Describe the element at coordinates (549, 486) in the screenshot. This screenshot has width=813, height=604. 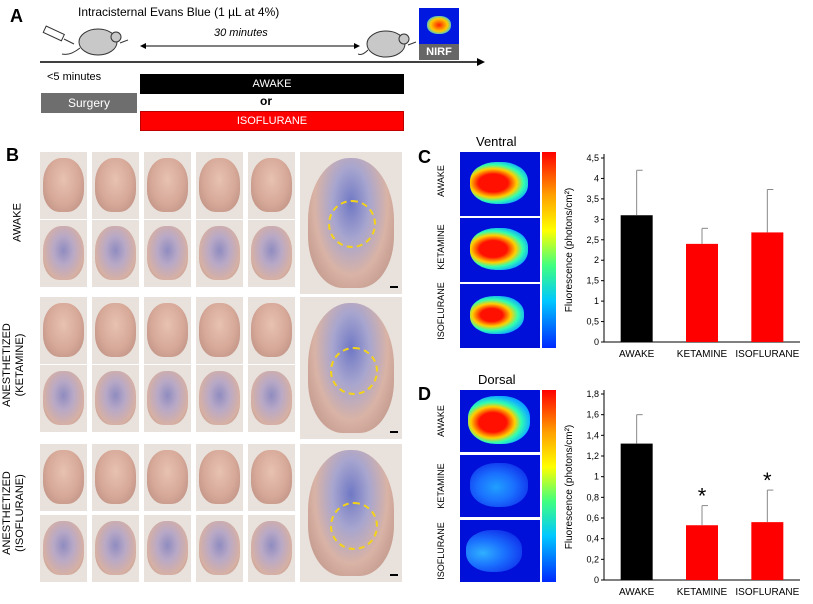
I see `panel-d-colorbar` at that location.